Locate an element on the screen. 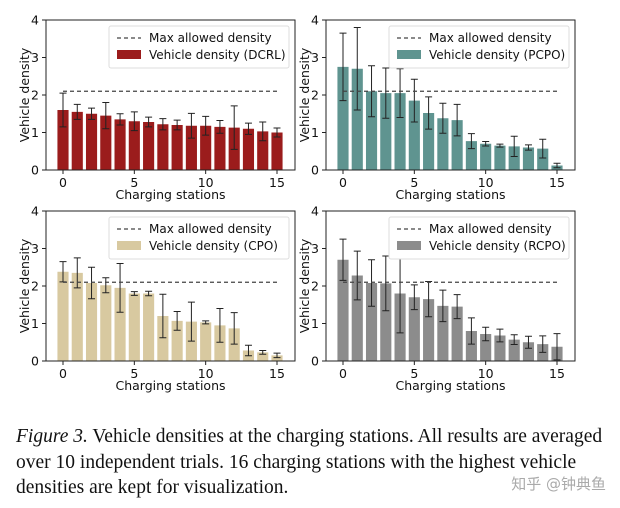 This screenshot has height=508, width=620. caption-label: Figure 3. is located at coordinates (52, 436).